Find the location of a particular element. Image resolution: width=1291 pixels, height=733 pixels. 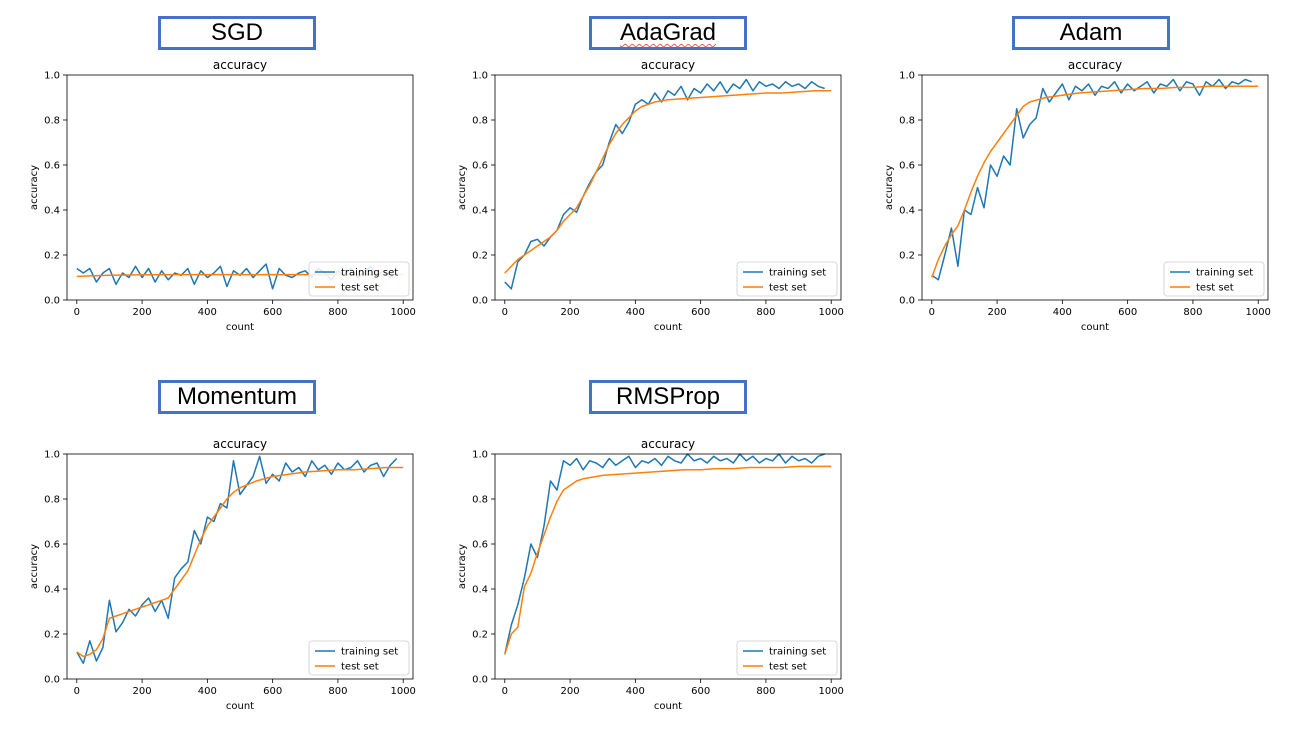

optimizer-label-text: Momentum is located at coordinates (237, 396).